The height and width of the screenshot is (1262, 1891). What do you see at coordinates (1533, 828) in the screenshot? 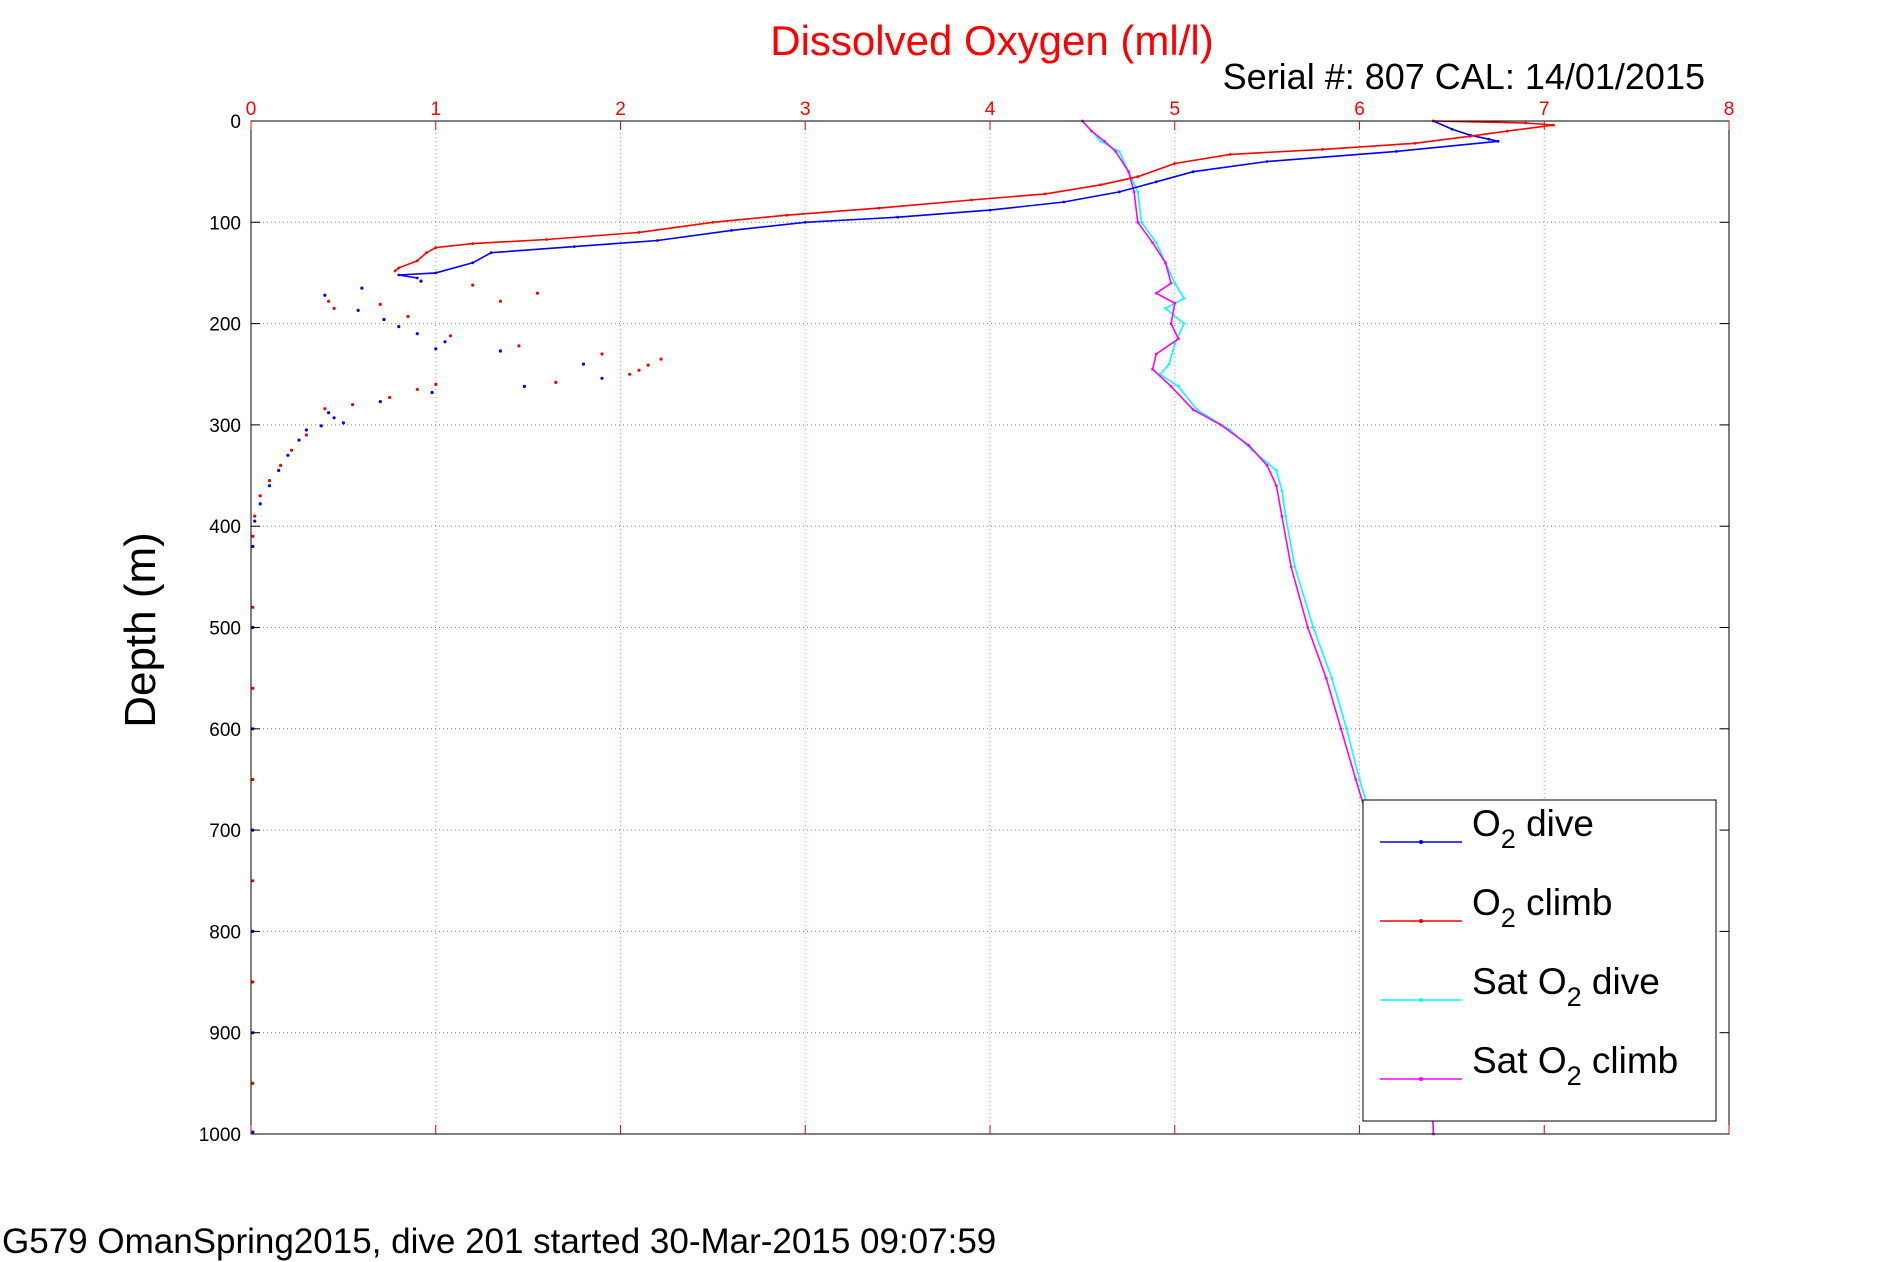
I see `legend-label-o2-dive: O2 dive` at bounding box center [1533, 828].